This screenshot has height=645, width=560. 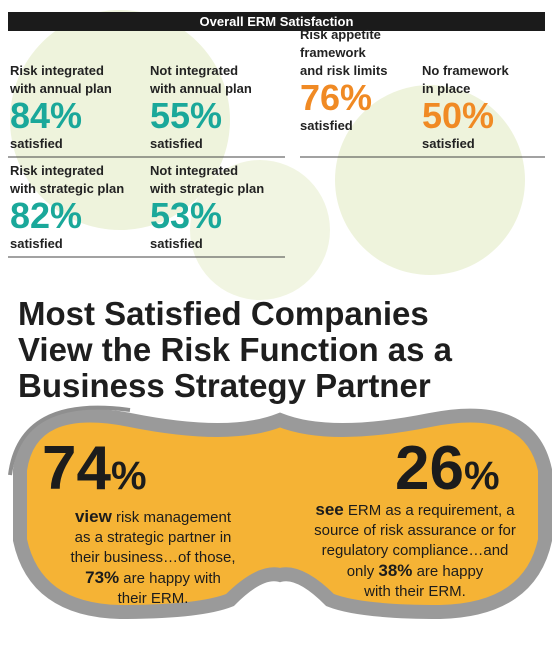 I want to click on text-segment: their ERM., so click(x=153, y=598).